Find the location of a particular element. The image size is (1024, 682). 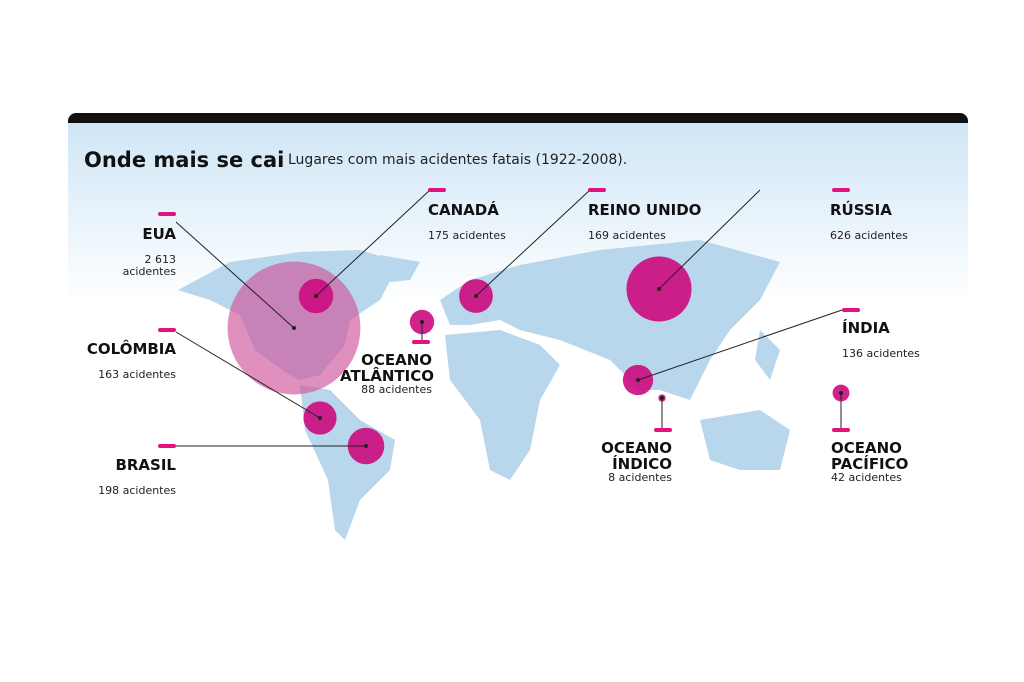

location-name: OCEANO ÍNDICO is located at coordinates (636, 456).